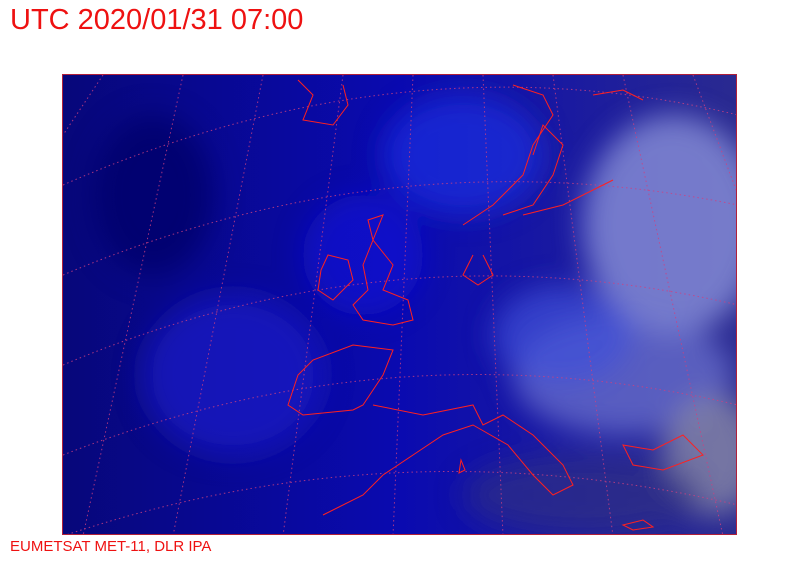 The height and width of the screenshot is (565, 800). Describe the element at coordinates (111, 546) in the screenshot. I see `data-source-credit: EUMETSAT MET-11, DLR IPA` at that location.